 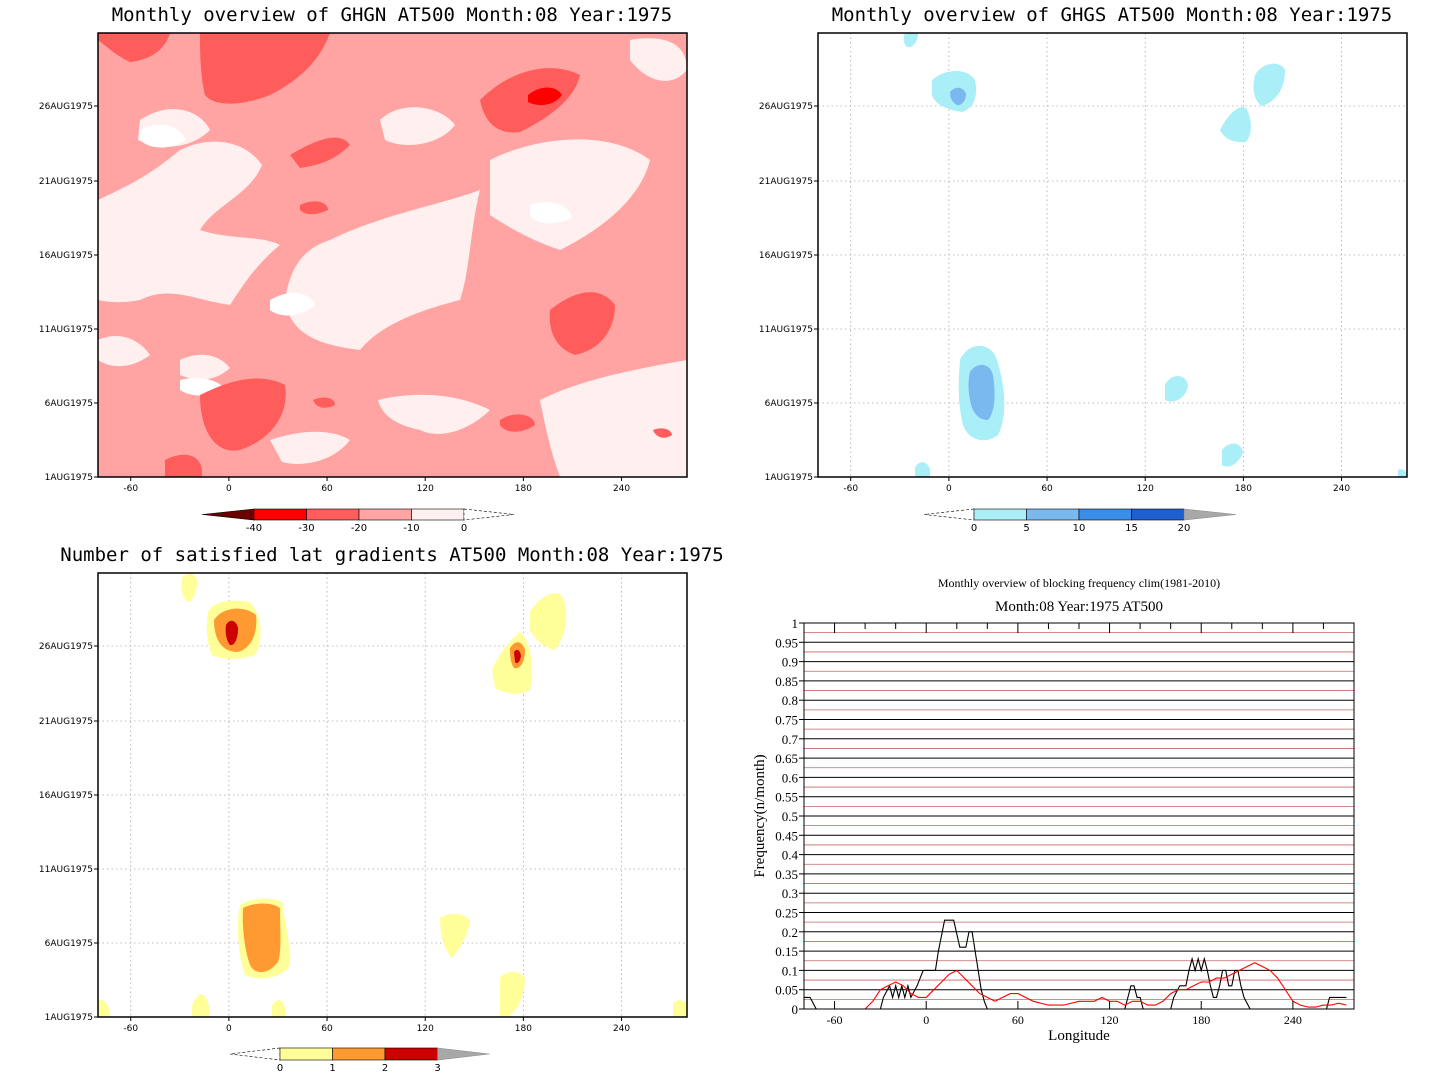 I want to click on blocking-ylabel: Frequency(n/month), so click(x=760, y=815).